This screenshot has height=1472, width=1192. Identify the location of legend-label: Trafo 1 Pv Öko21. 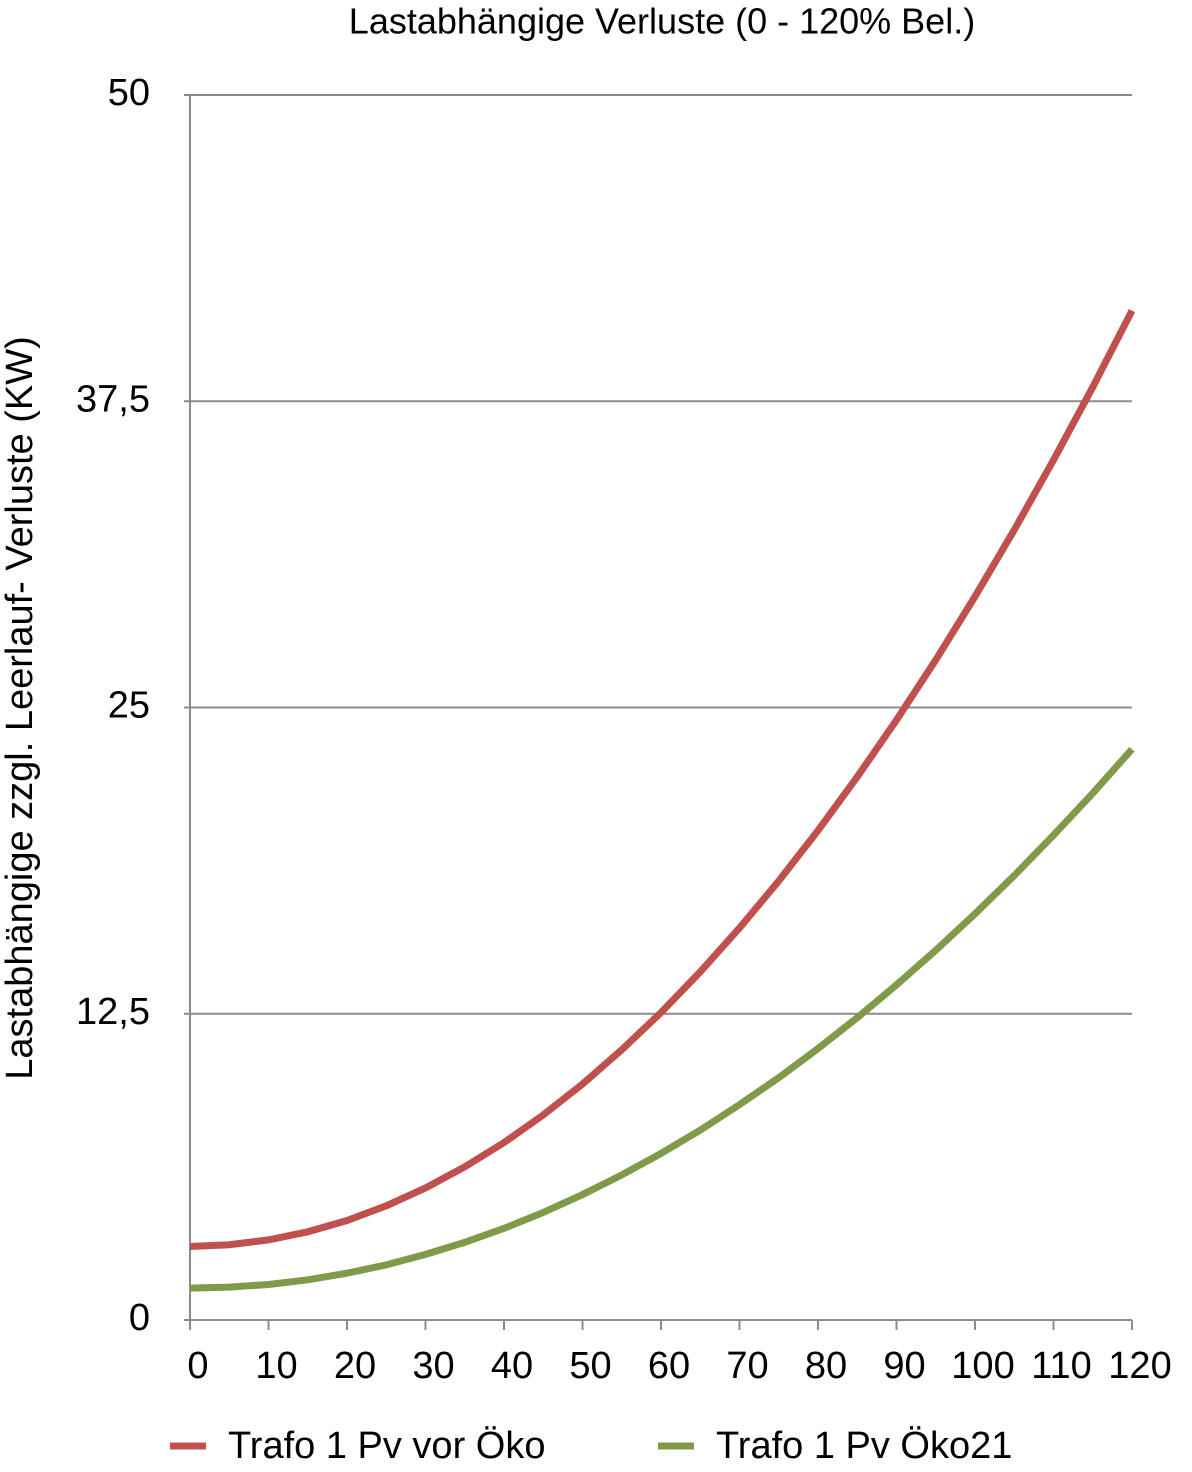
(864, 1446).